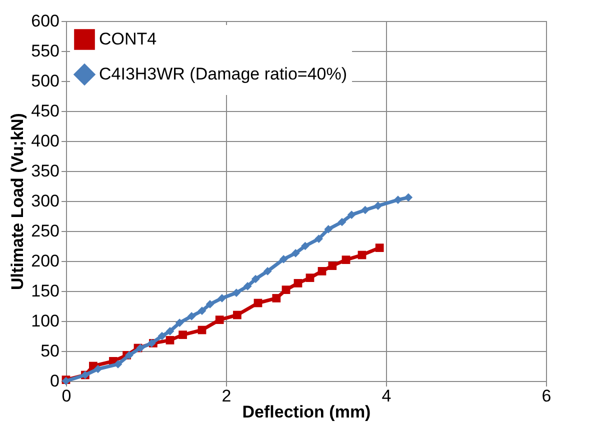 The image size is (603, 443). I want to click on y-tick-label: 0, so click(55, 381).